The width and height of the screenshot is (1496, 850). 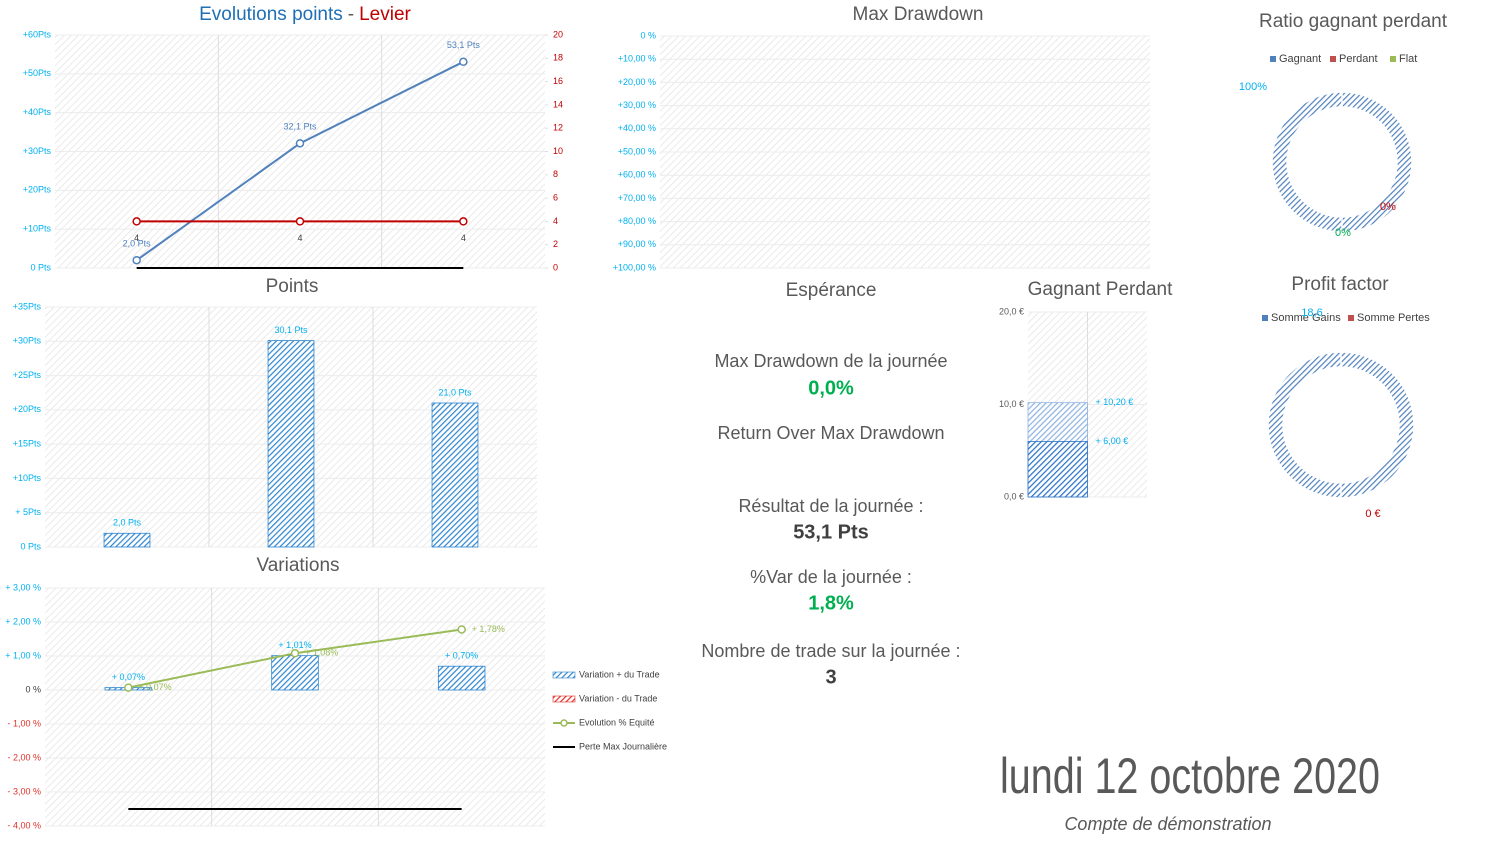 What do you see at coordinates (1112, 441) in the screenshot?
I see `data-label: + 6,00 €` at bounding box center [1112, 441].